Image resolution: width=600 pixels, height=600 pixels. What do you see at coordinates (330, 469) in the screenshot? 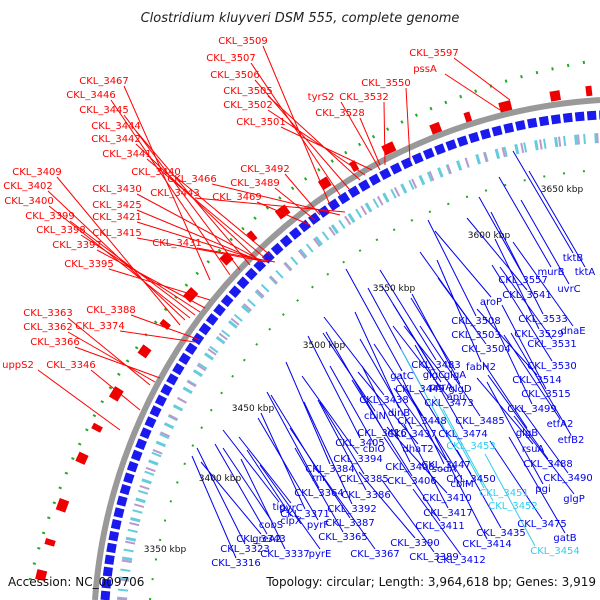
I see `gene-label-reverse: CKL_3384` at bounding box center [330, 469].